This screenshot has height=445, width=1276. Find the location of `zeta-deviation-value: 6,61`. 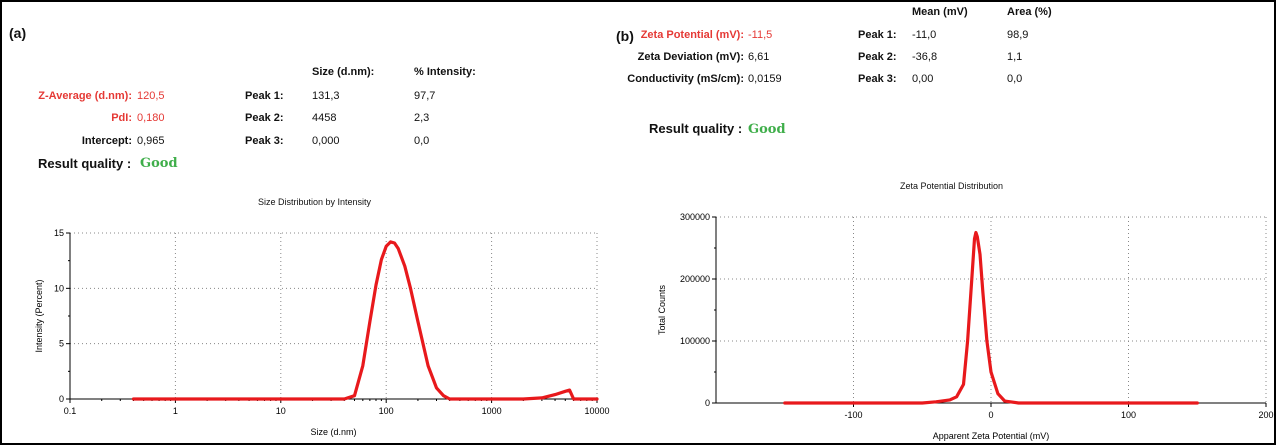

zeta-deviation-value: 6,61 is located at coordinates (759, 57).